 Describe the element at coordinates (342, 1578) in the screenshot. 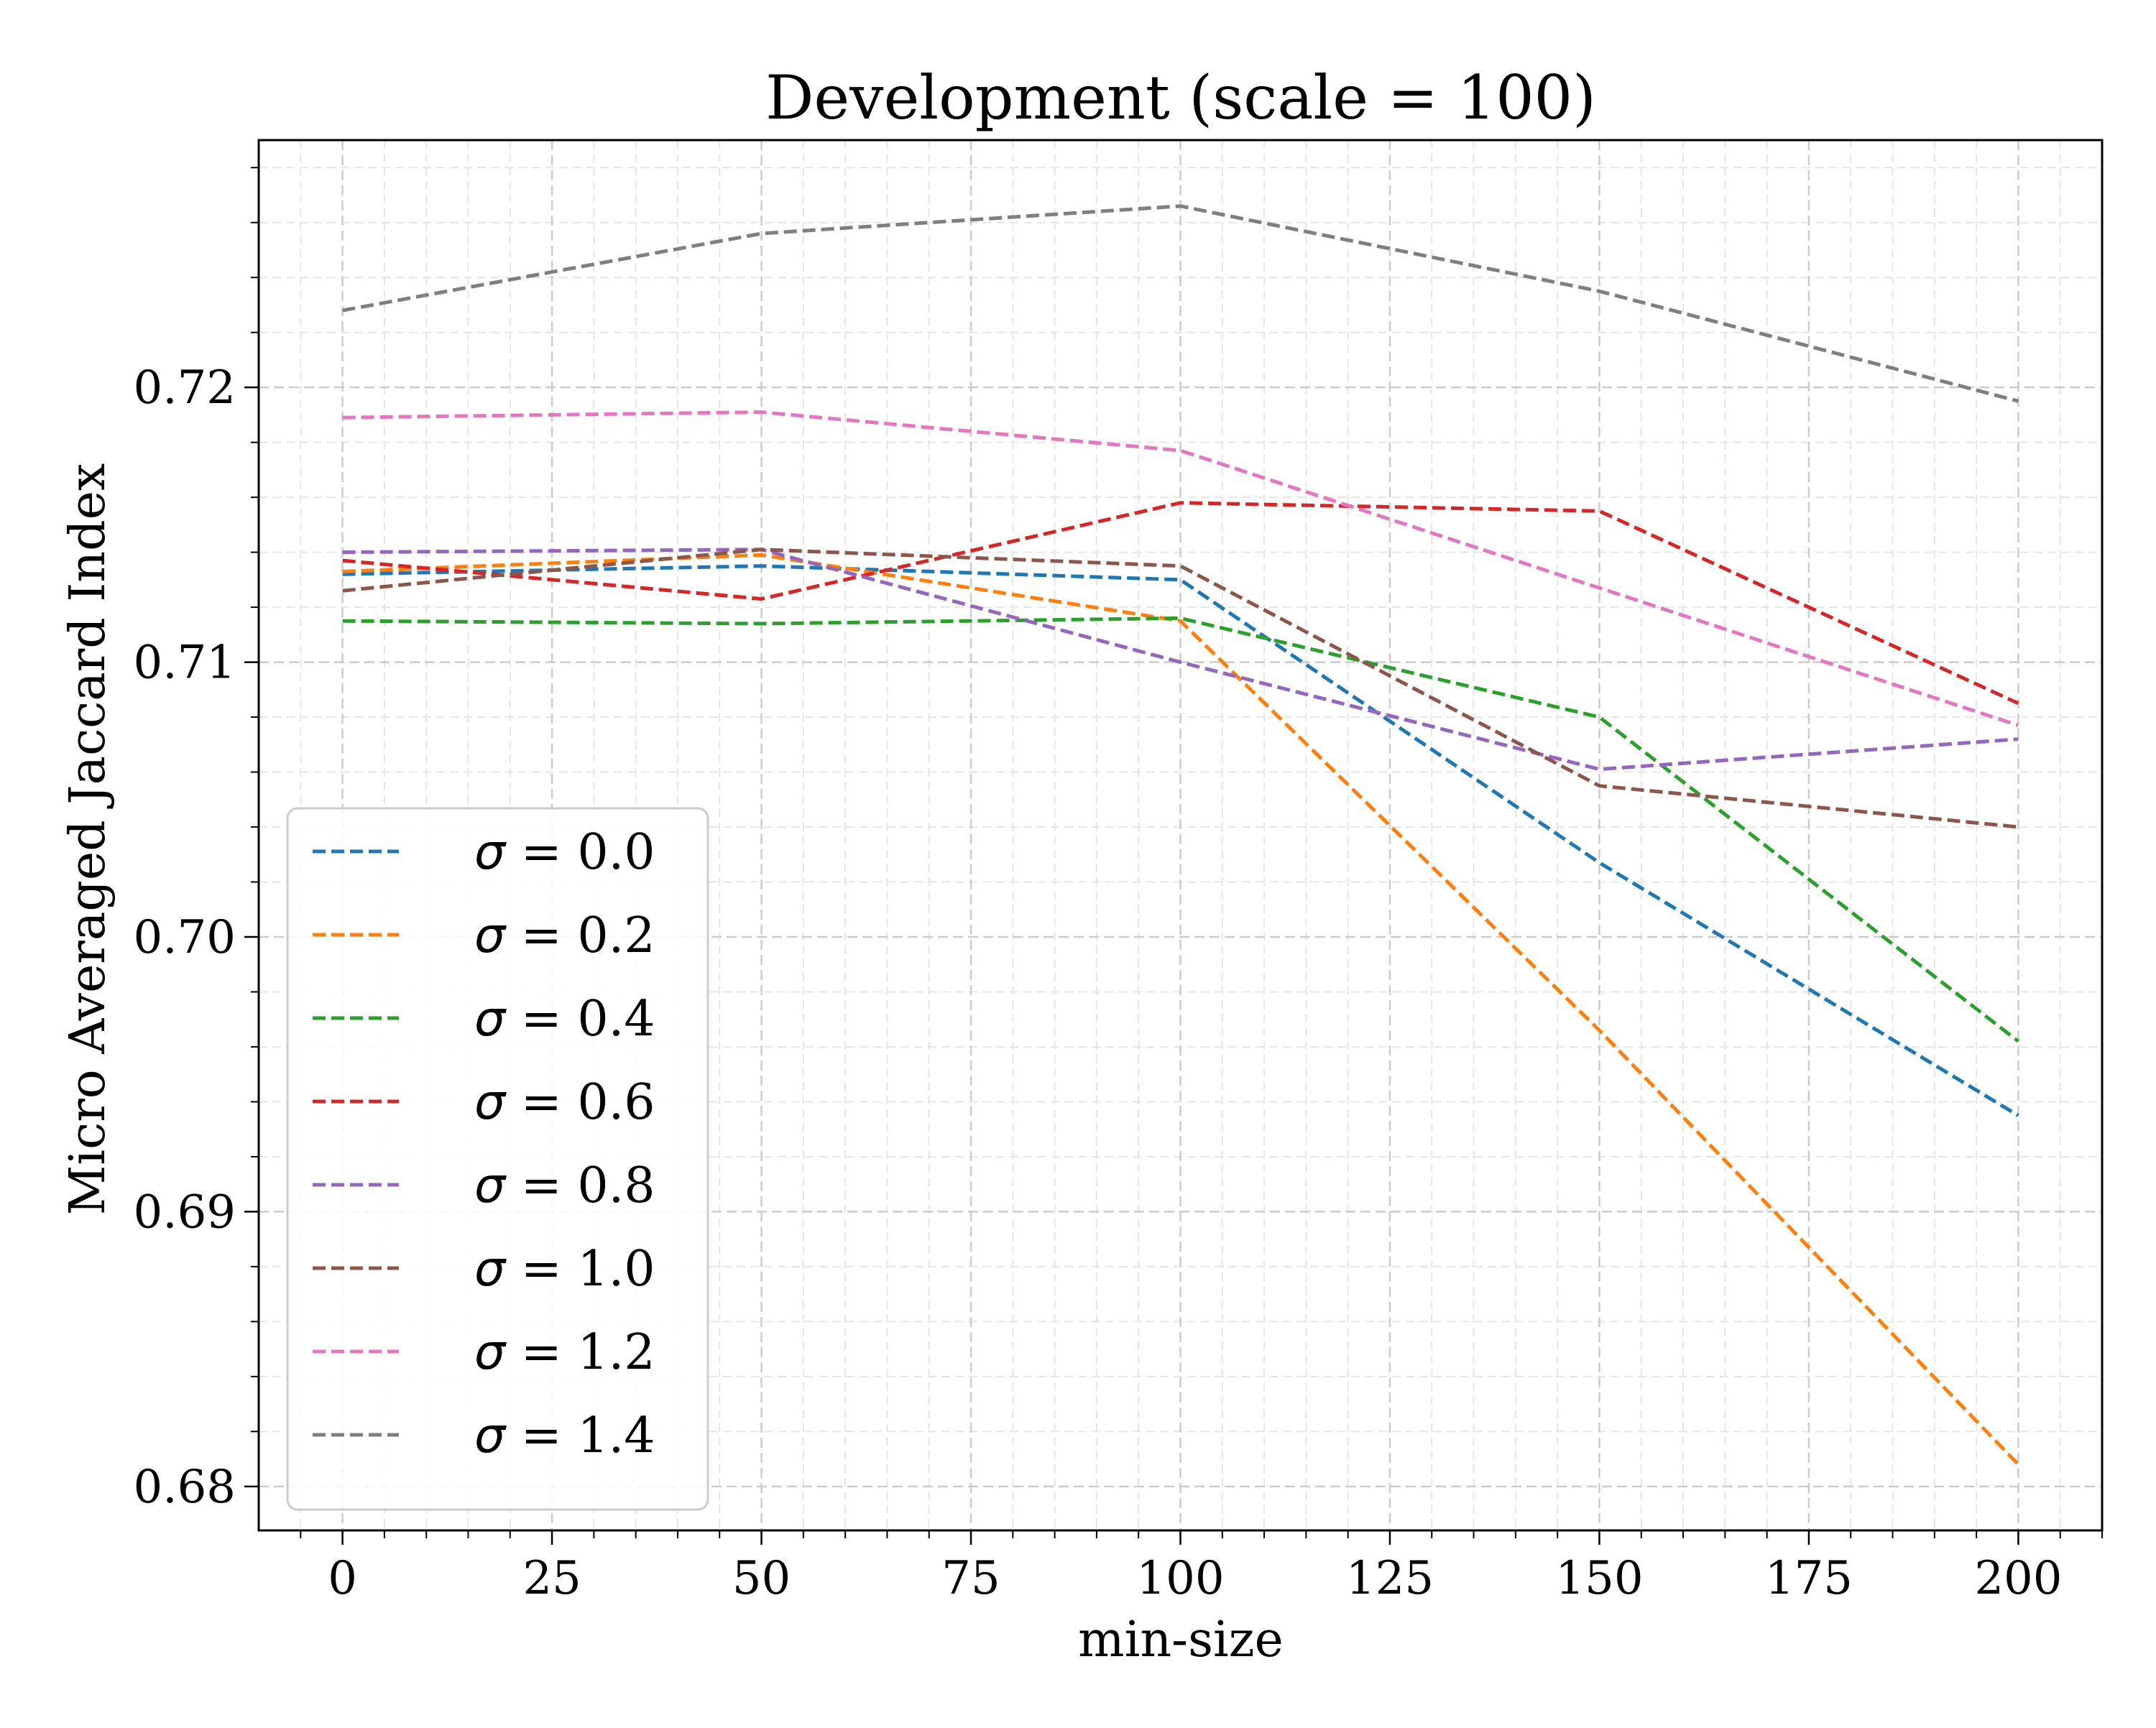

I see `x-tick-label: 0` at that location.